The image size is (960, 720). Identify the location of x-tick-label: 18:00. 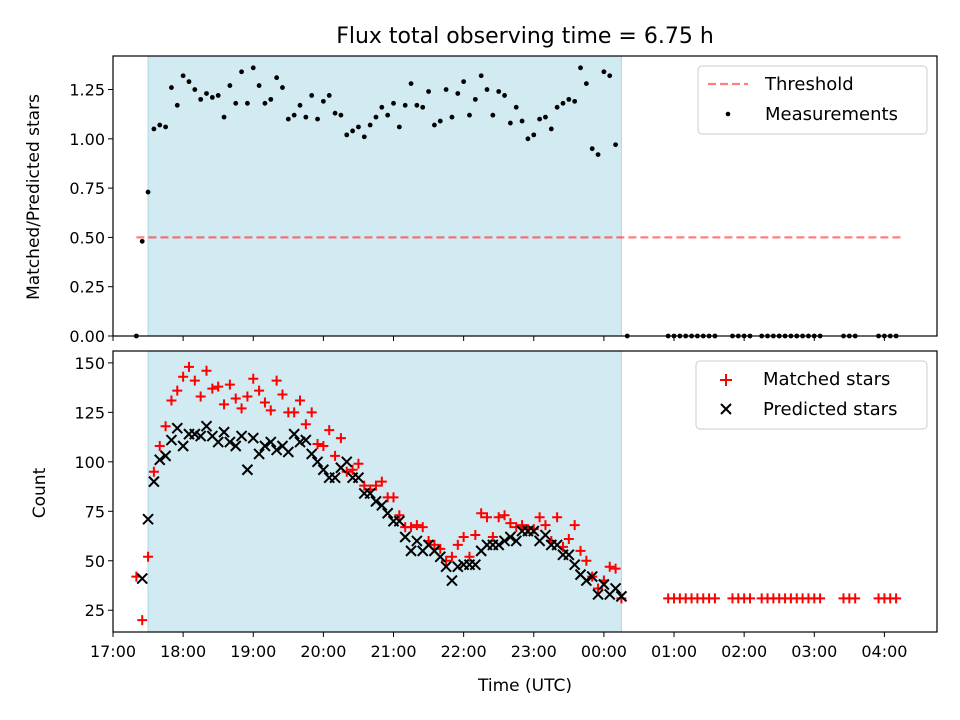
(183, 651).